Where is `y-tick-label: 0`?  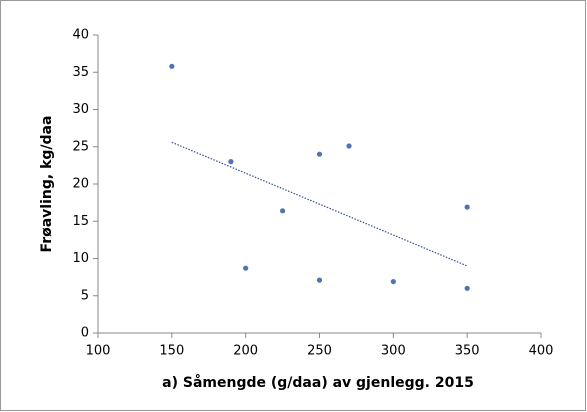 y-tick-label: 0 is located at coordinates (85, 333).